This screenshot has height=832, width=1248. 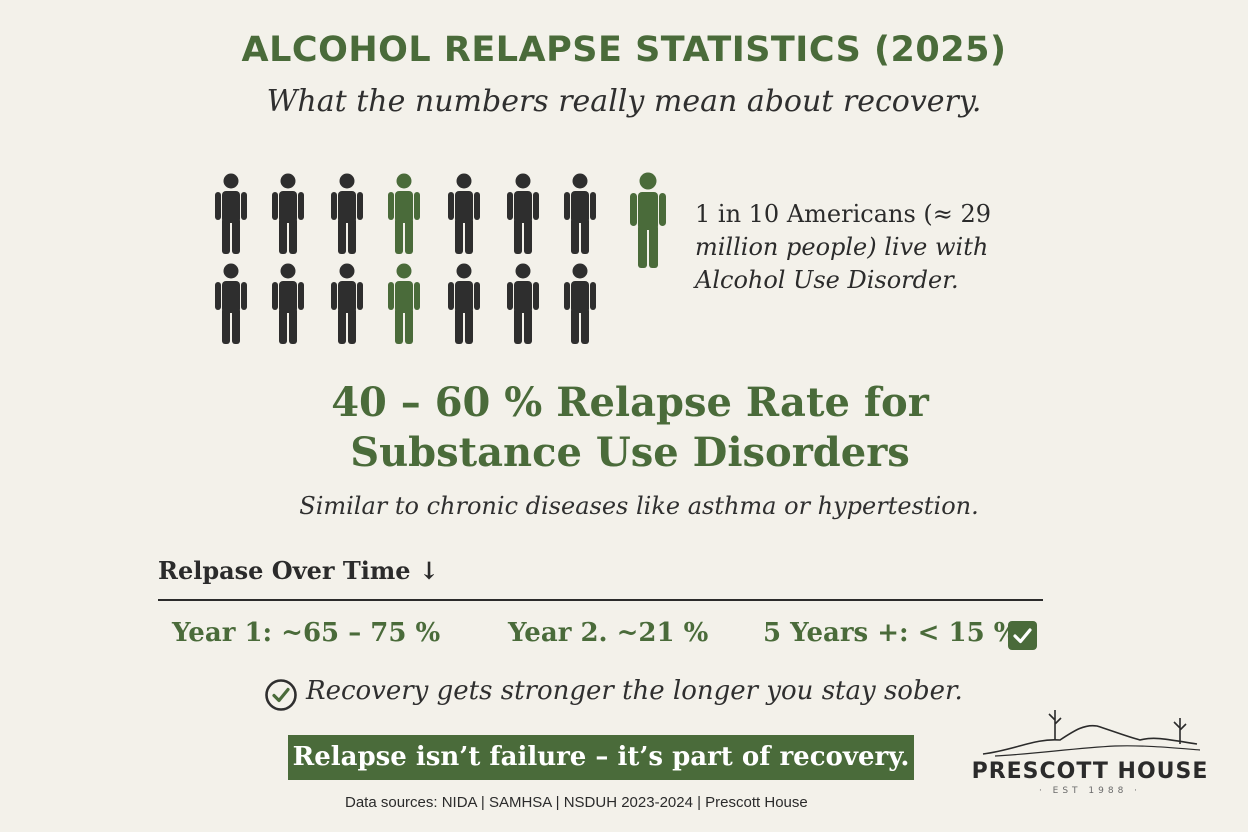 What do you see at coordinates (281, 695) in the screenshot?
I see `circle-check-icon` at bounding box center [281, 695].